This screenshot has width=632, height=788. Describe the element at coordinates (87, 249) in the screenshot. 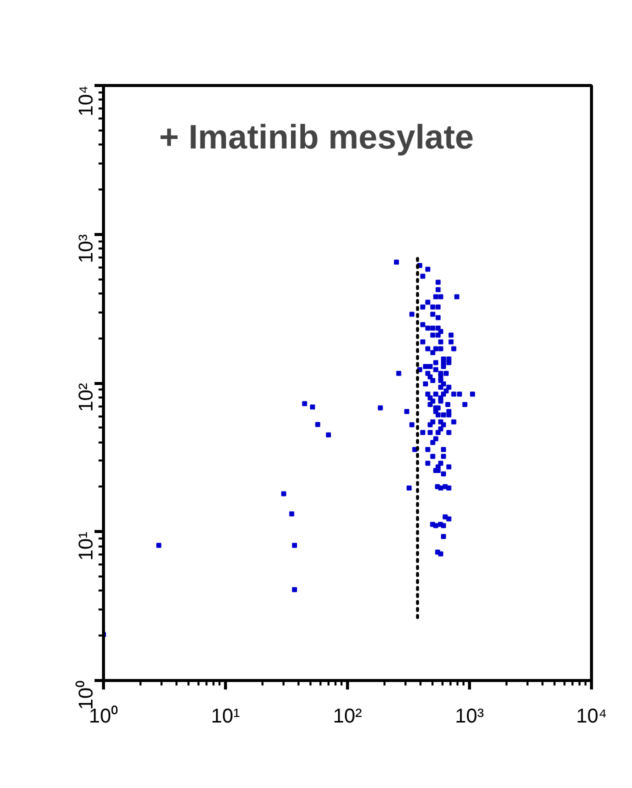

I see `y-tick-label: 10³` at that location.